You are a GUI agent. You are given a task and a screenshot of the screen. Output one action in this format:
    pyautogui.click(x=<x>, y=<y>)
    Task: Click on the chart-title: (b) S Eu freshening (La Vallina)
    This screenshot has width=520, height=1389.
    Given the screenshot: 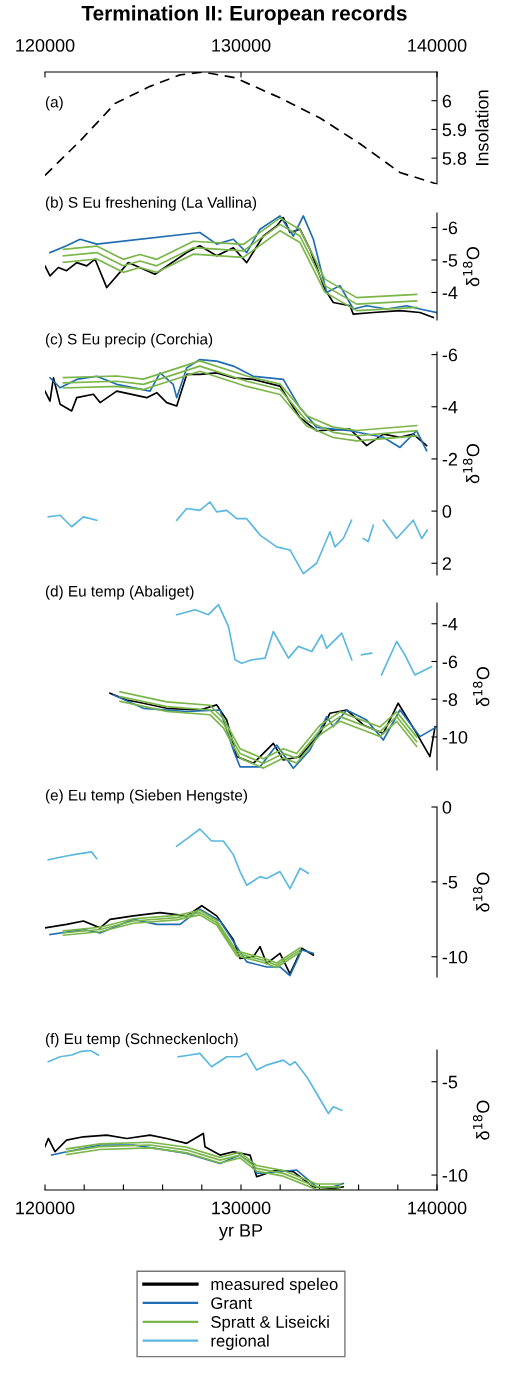 What is the action you would take?
    pyautogui.click(x=151, y=203)
    